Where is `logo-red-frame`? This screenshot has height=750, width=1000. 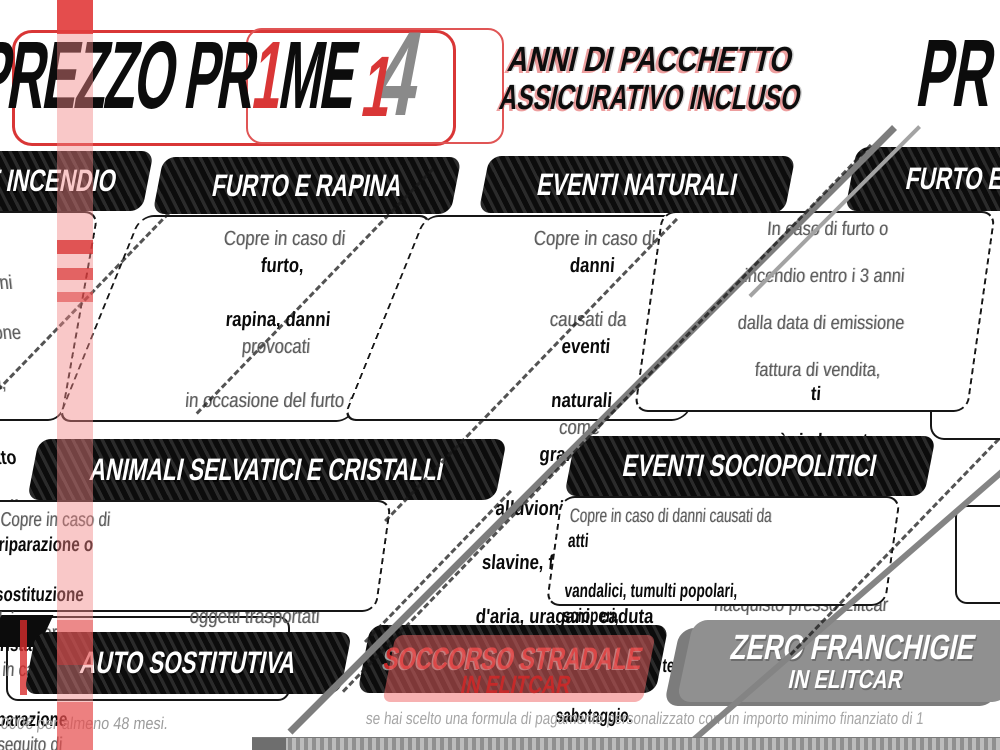 logo-red-frame is located at coordinates (234, 88).